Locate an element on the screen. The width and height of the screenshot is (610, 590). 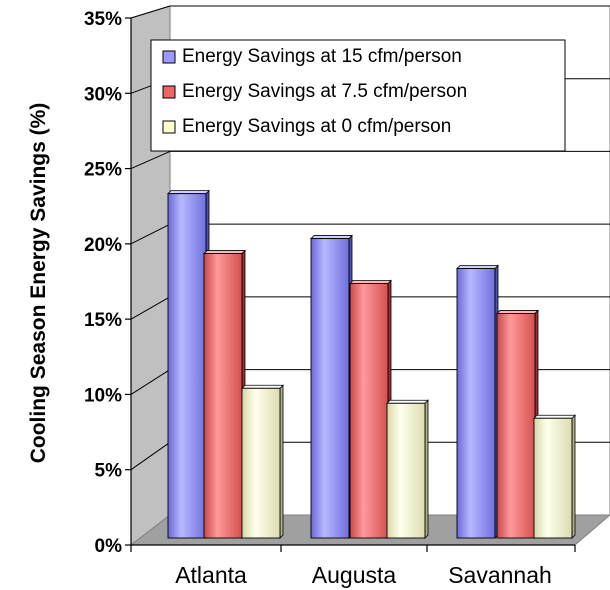
y-tick-label: 25% is located at coordinates (103, 170).